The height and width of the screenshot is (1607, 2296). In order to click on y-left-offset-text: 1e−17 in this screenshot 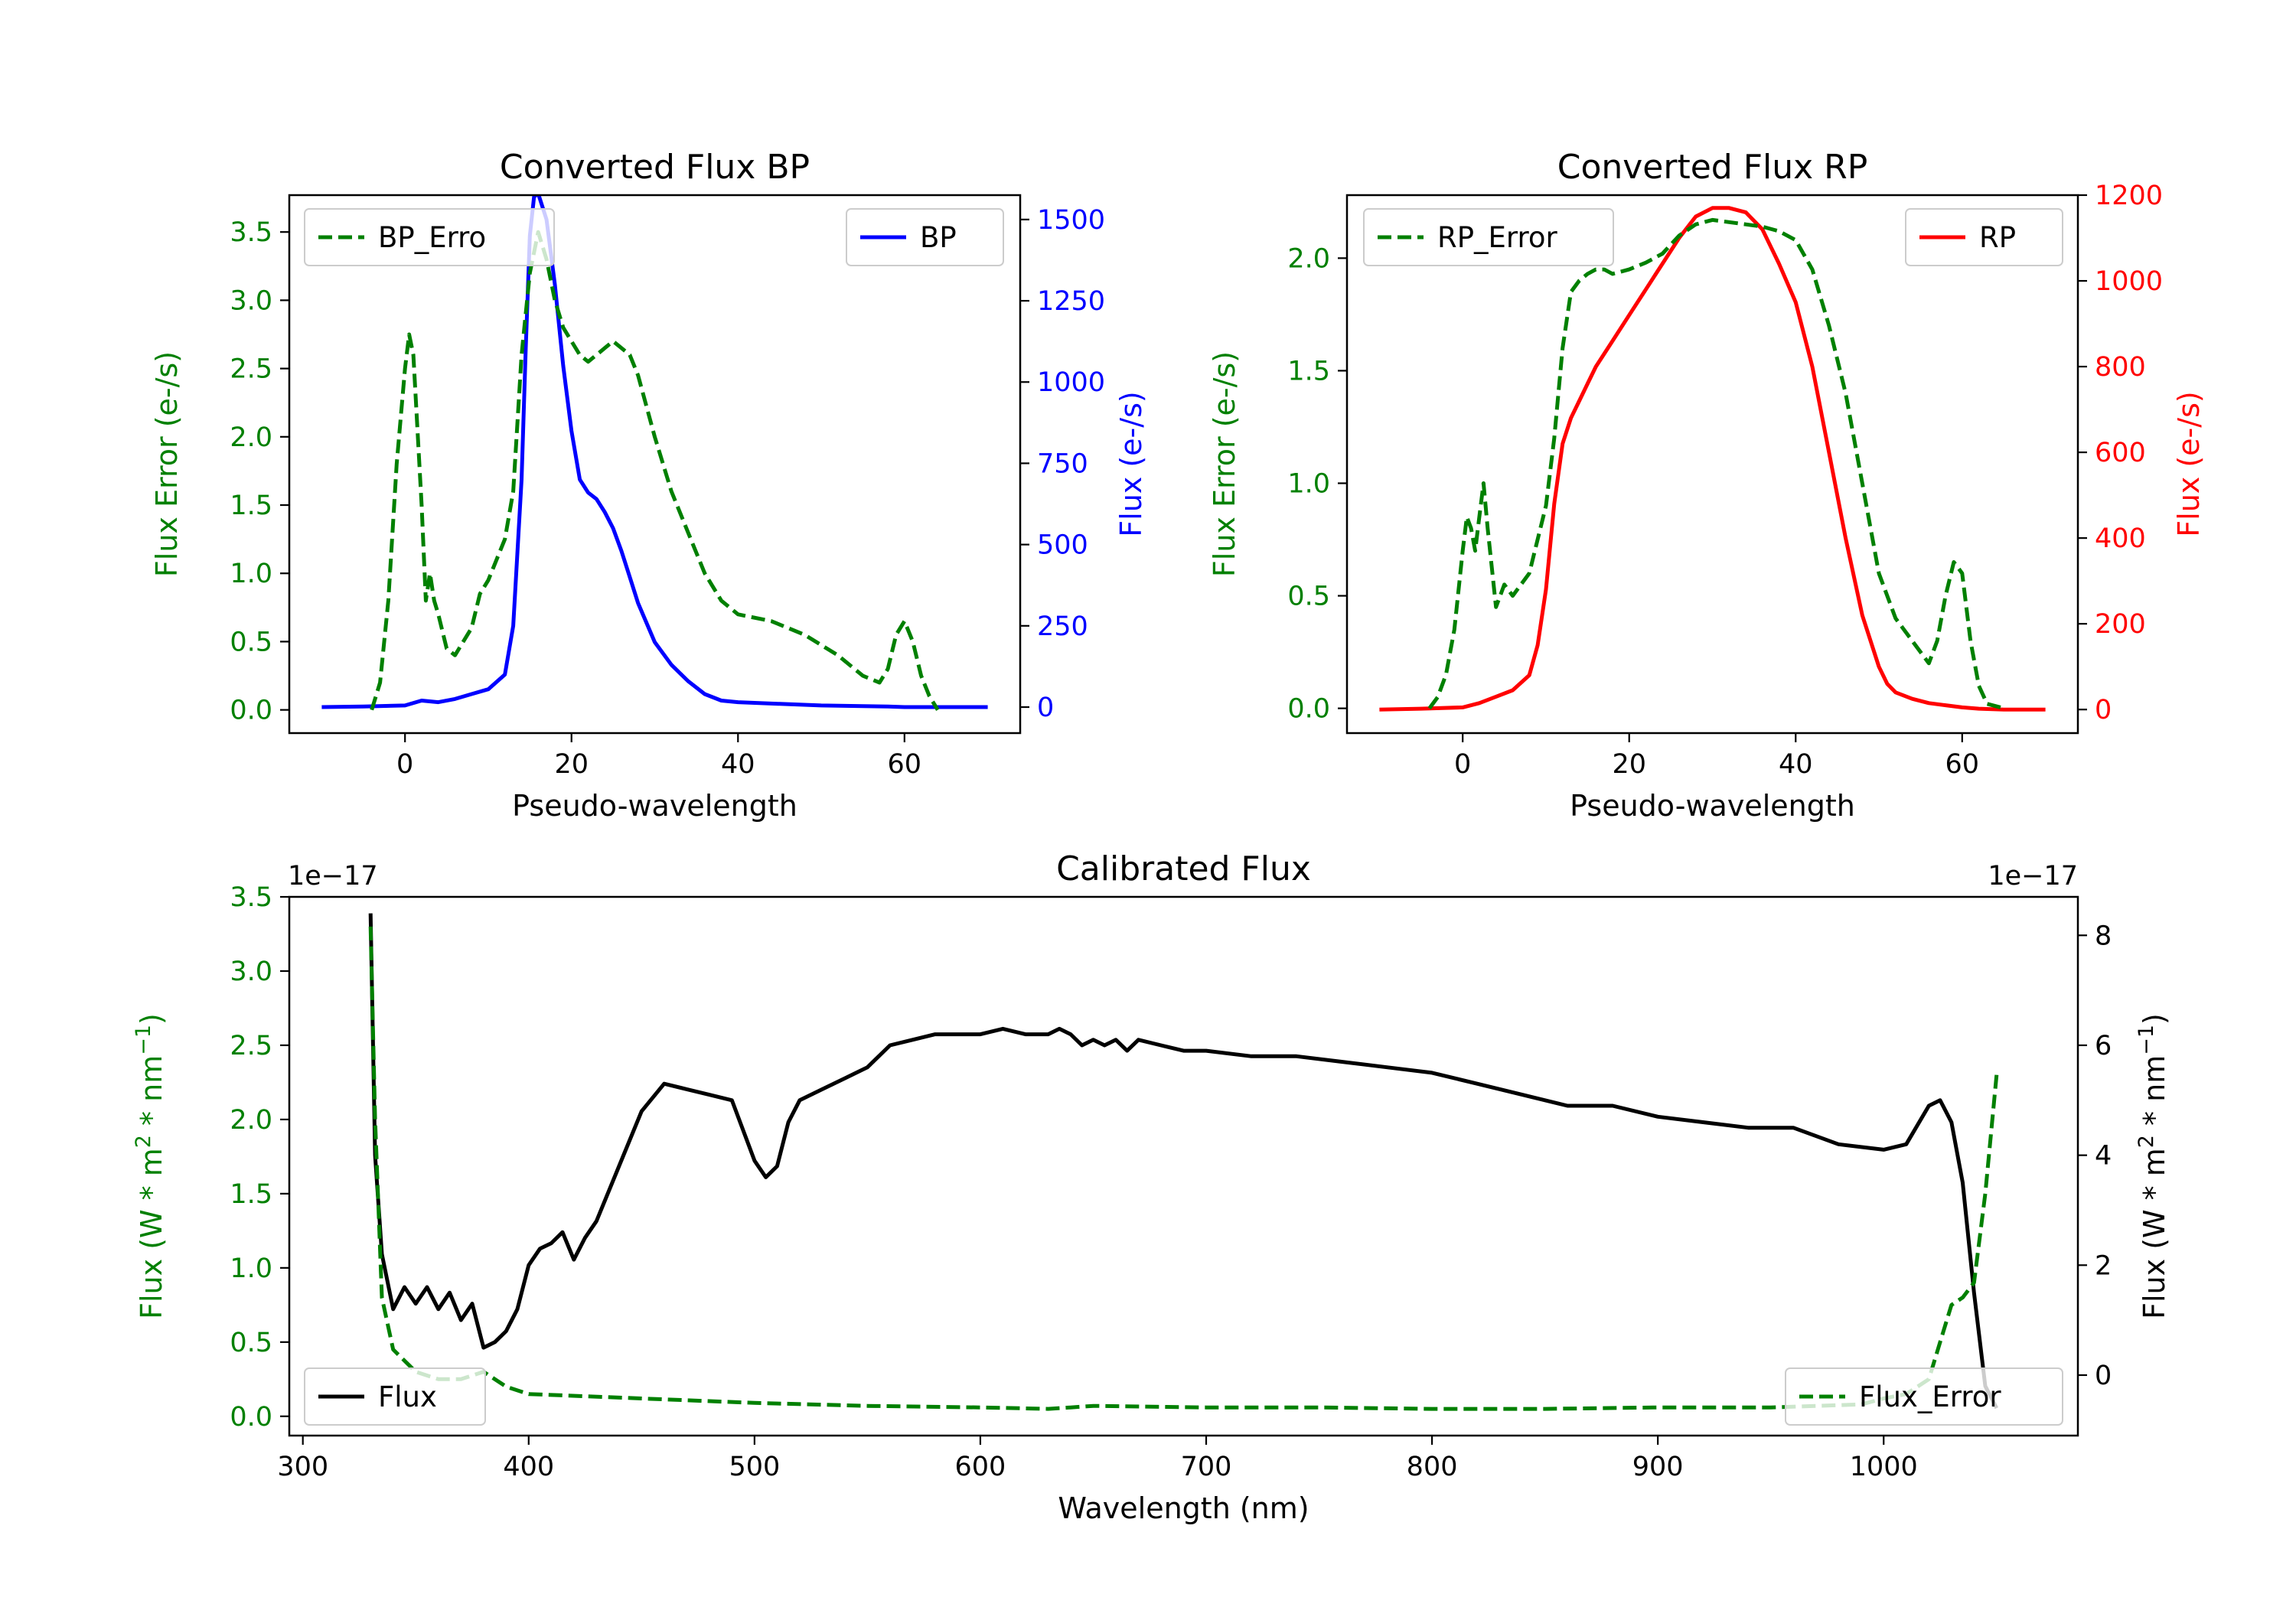, I will do `click(333, 876)`.